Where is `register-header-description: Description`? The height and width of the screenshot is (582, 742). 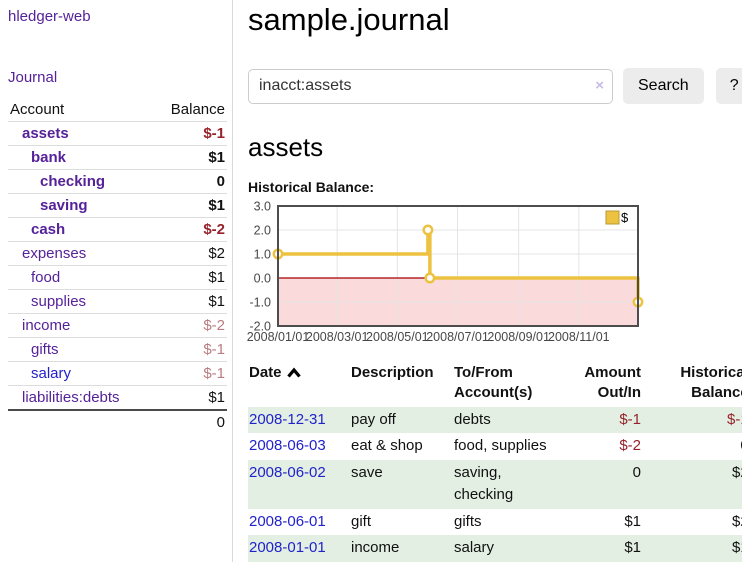
register-header-description: Description is located at coordinates (392, 372).